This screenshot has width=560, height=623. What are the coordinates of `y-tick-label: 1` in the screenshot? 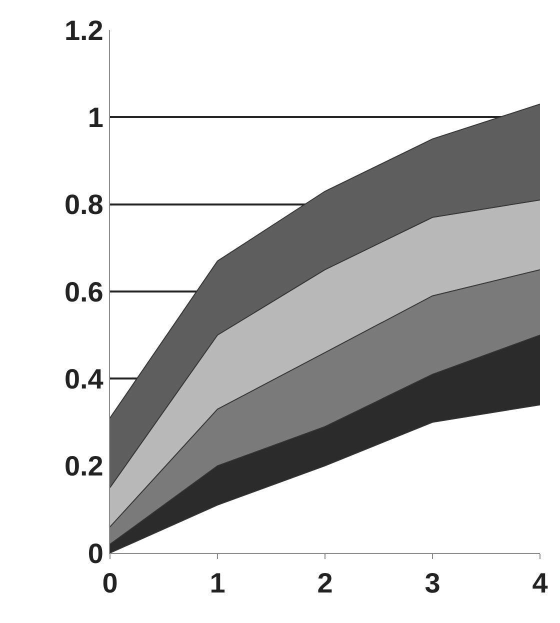 It's located at (96, 117).